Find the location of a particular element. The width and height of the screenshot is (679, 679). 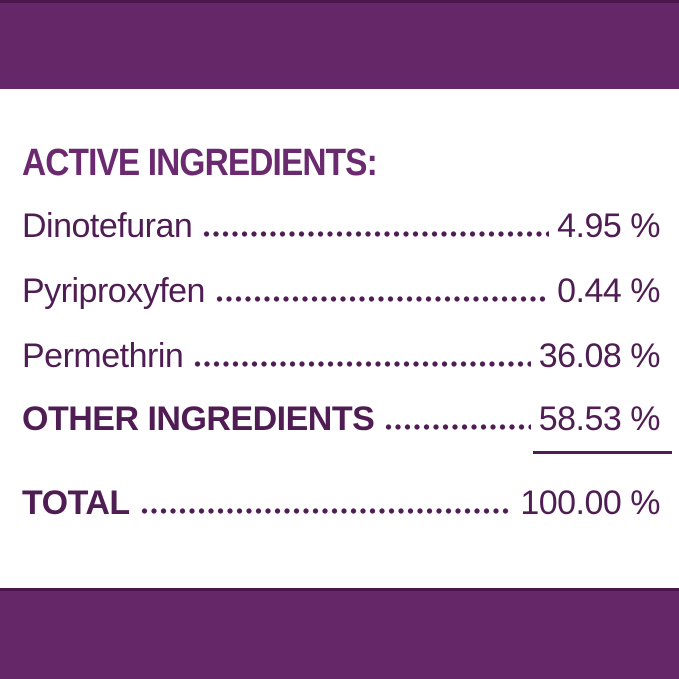

ingredient-percentage: 0.44 % is located at coordinates (608, 291).